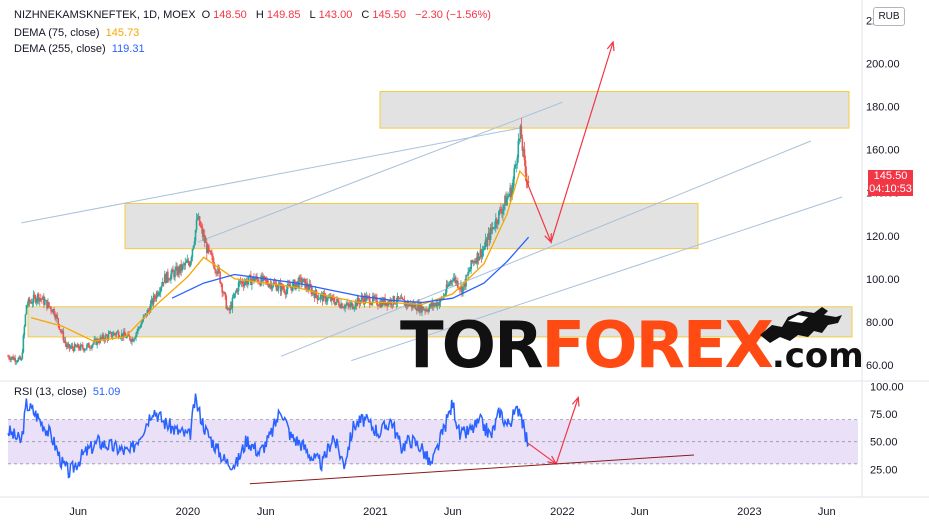  I want to click on rsi-legend: RSI (13, close) 51.09, so click(68, 392).